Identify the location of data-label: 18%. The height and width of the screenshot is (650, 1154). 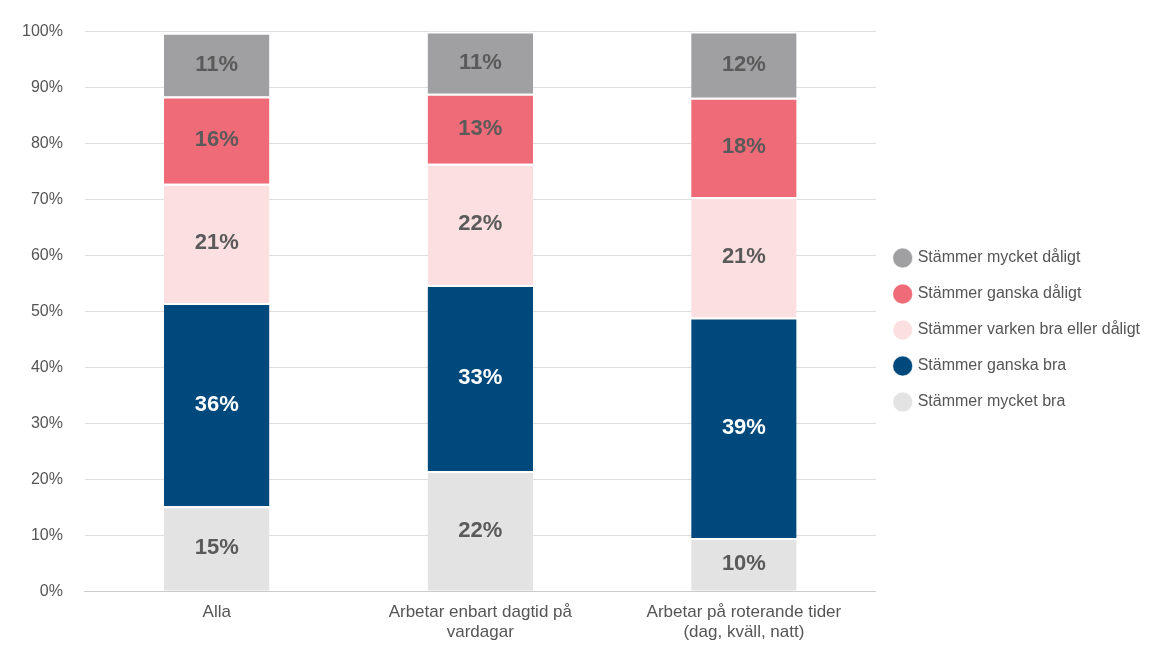
(743, 146).